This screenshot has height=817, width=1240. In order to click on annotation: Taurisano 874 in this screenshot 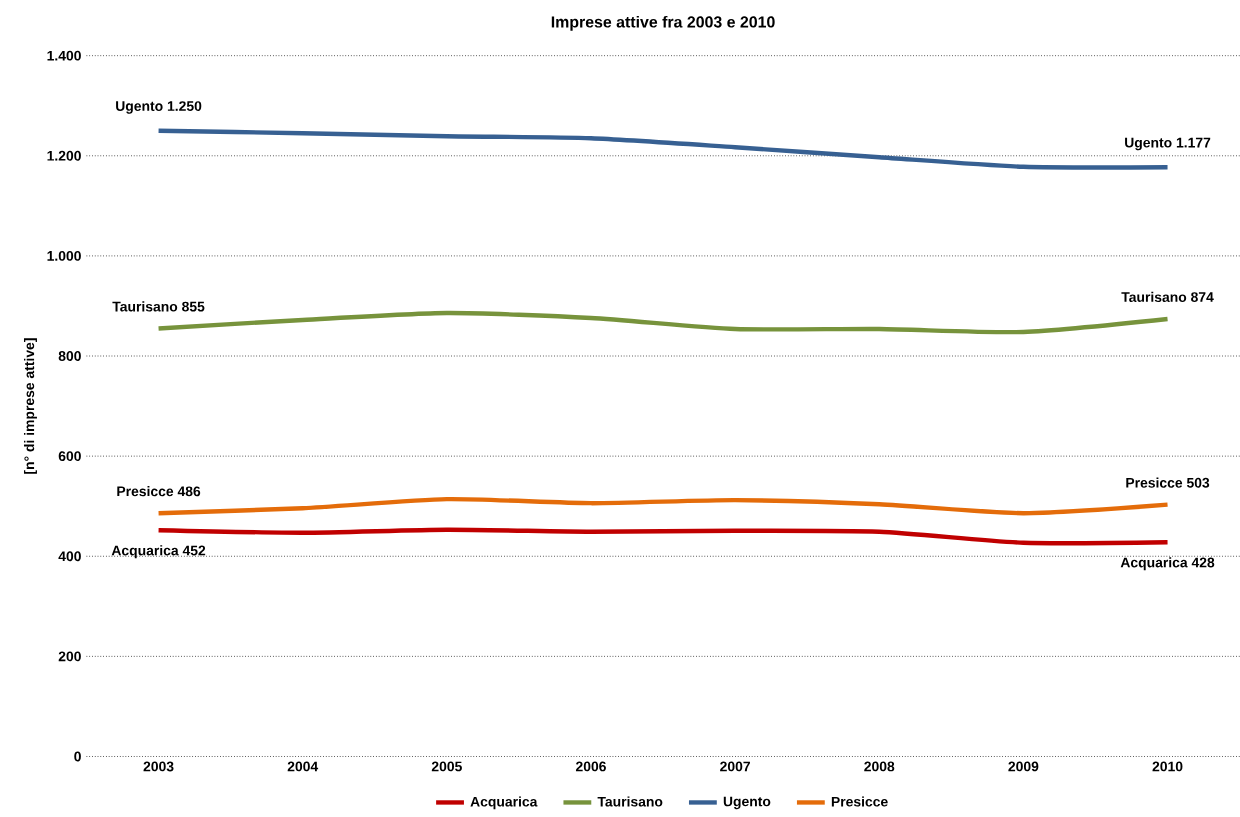, I will do `click(1167, 297)`.